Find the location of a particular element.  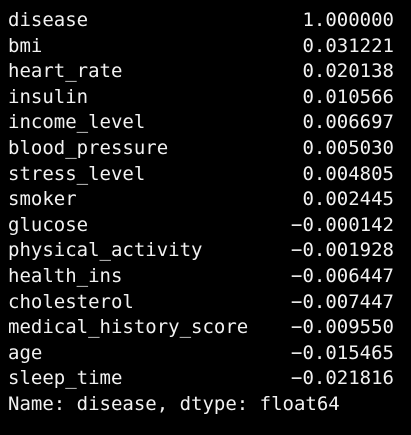

table-row: insulin 0.010566 is located at coordinates (201, 98).